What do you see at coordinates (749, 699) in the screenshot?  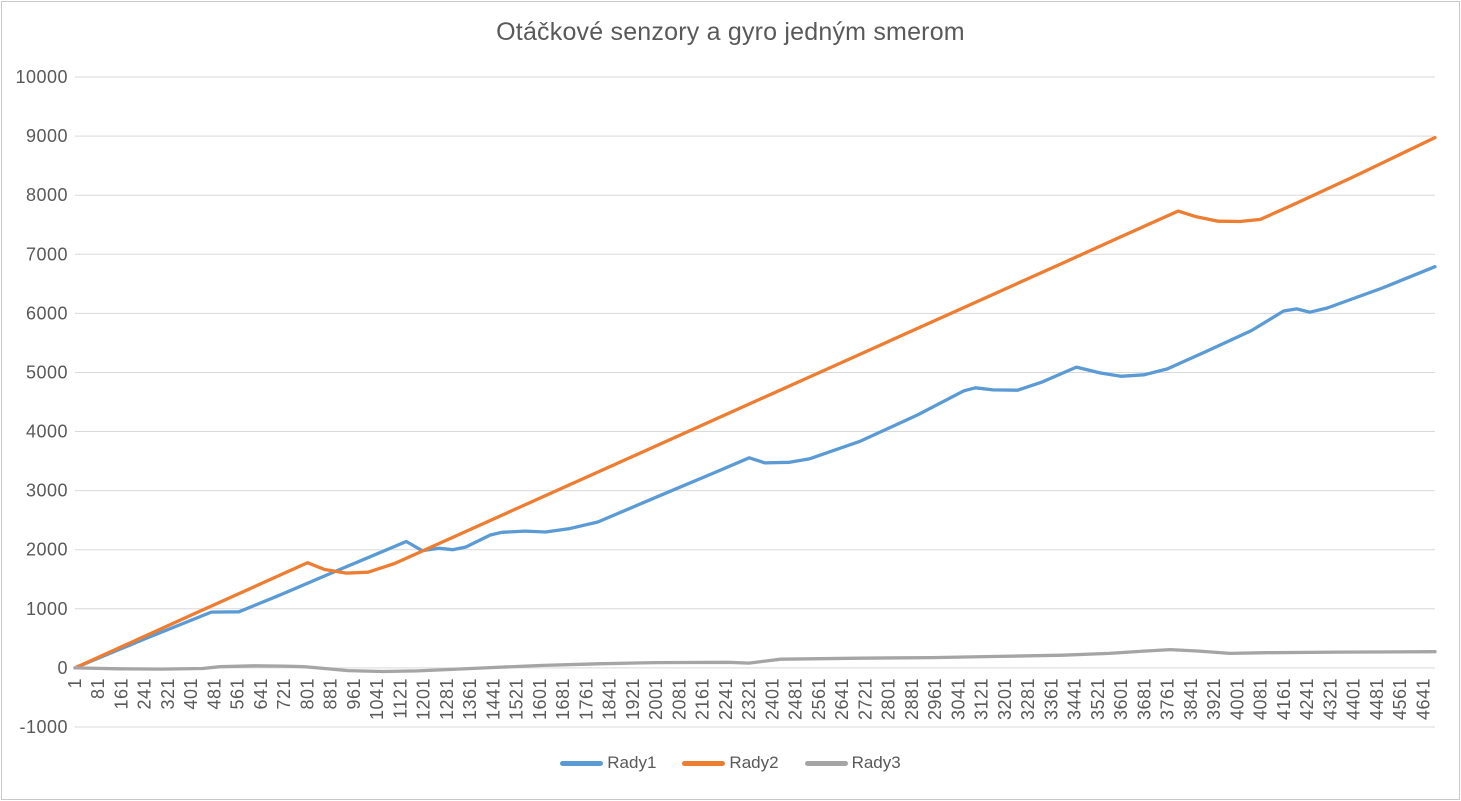 I see `x-tick-label: 2321` at bounding box center [749, 699].